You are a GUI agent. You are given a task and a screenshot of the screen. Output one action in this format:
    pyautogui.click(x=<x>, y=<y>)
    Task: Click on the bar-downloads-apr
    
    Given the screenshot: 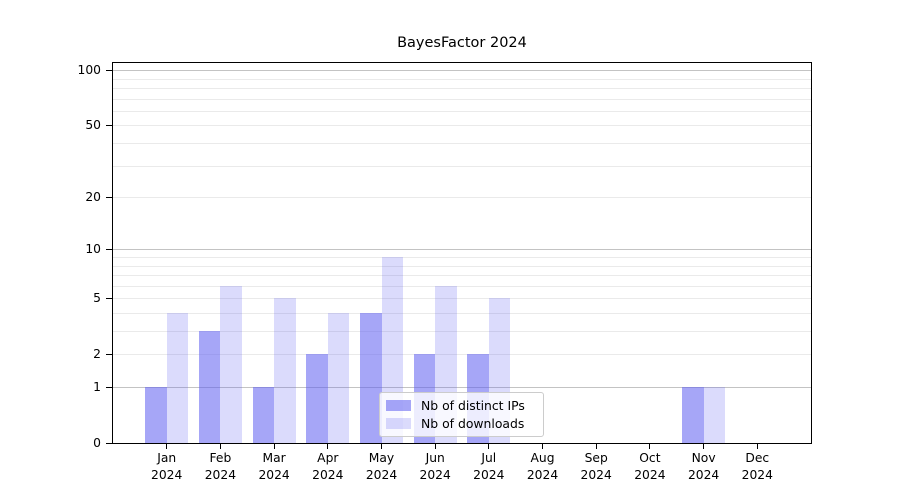 What is the action you would take?
    pyautogui.click(x=338, y=378)
    